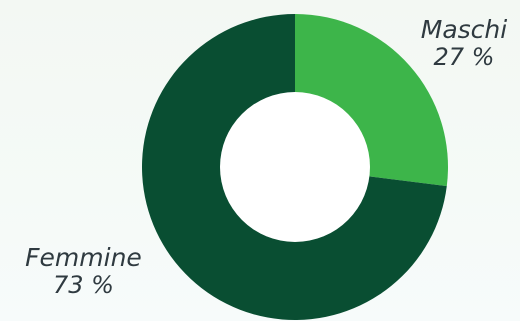 The width and height of the screenshot is (520, 321). I want to click on slice-label-maschi: Maschi 27 %, so click(464, 43).